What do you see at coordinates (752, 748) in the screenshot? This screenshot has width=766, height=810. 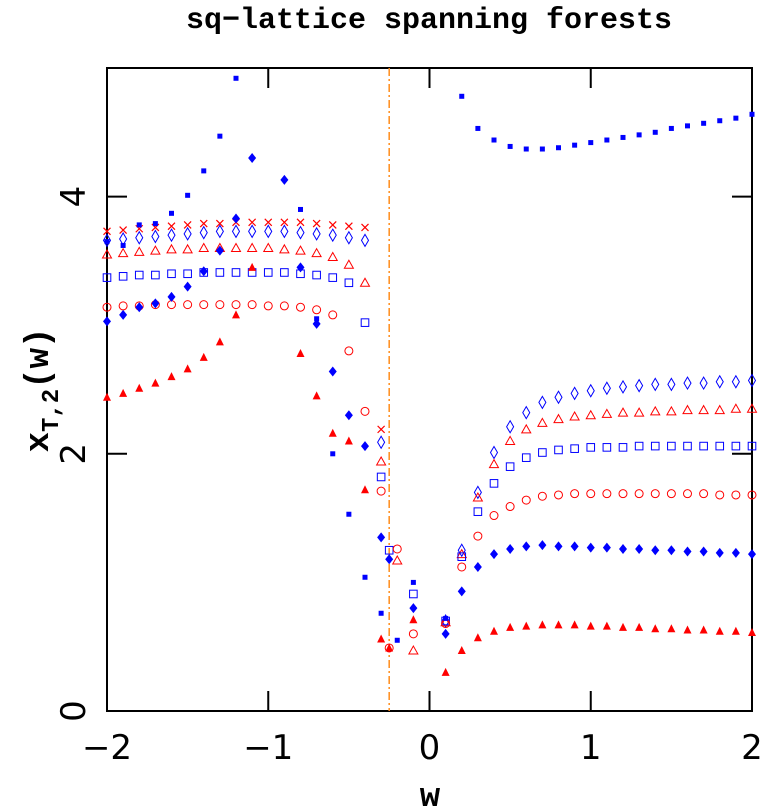 I see `x-tick-label: 2` at bounding box center [752, 748].